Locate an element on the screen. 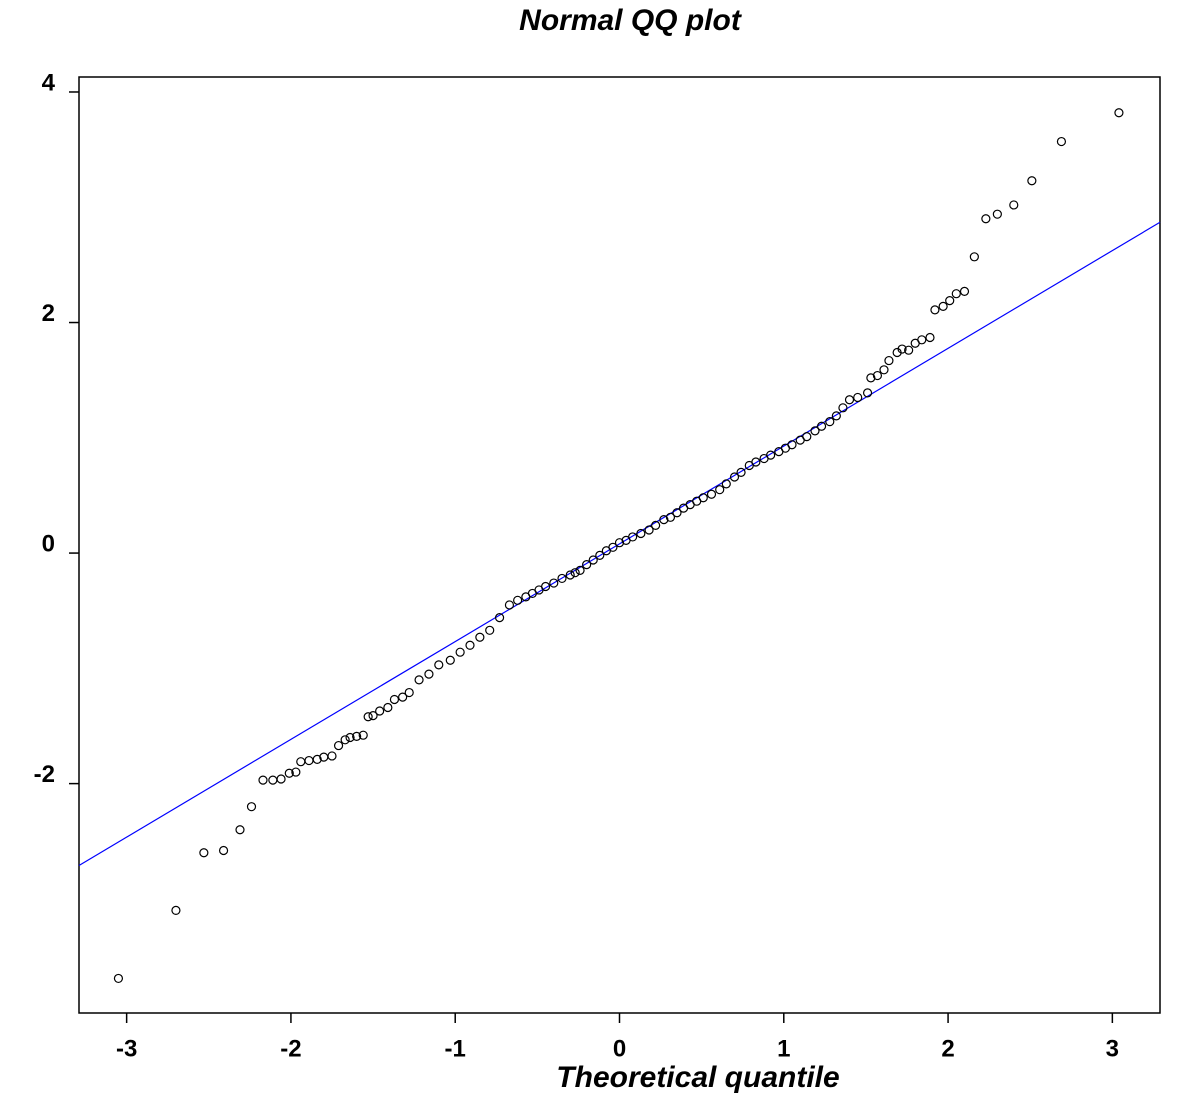 The image size is (1200, 1111). x-tick-label: 3 is located at coordinates (1112, 1048).